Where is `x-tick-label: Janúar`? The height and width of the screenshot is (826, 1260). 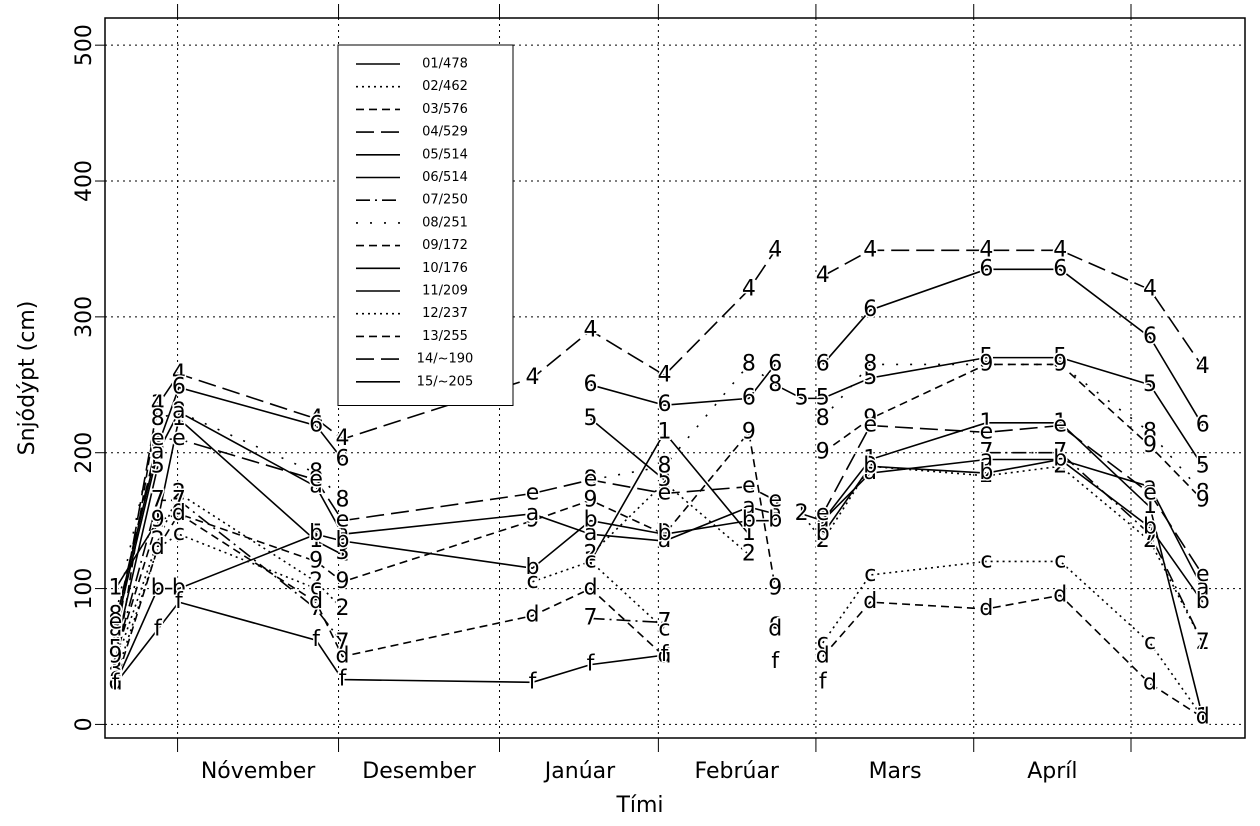
x-tick-label: Janúar is located at coordinates (579, 771).